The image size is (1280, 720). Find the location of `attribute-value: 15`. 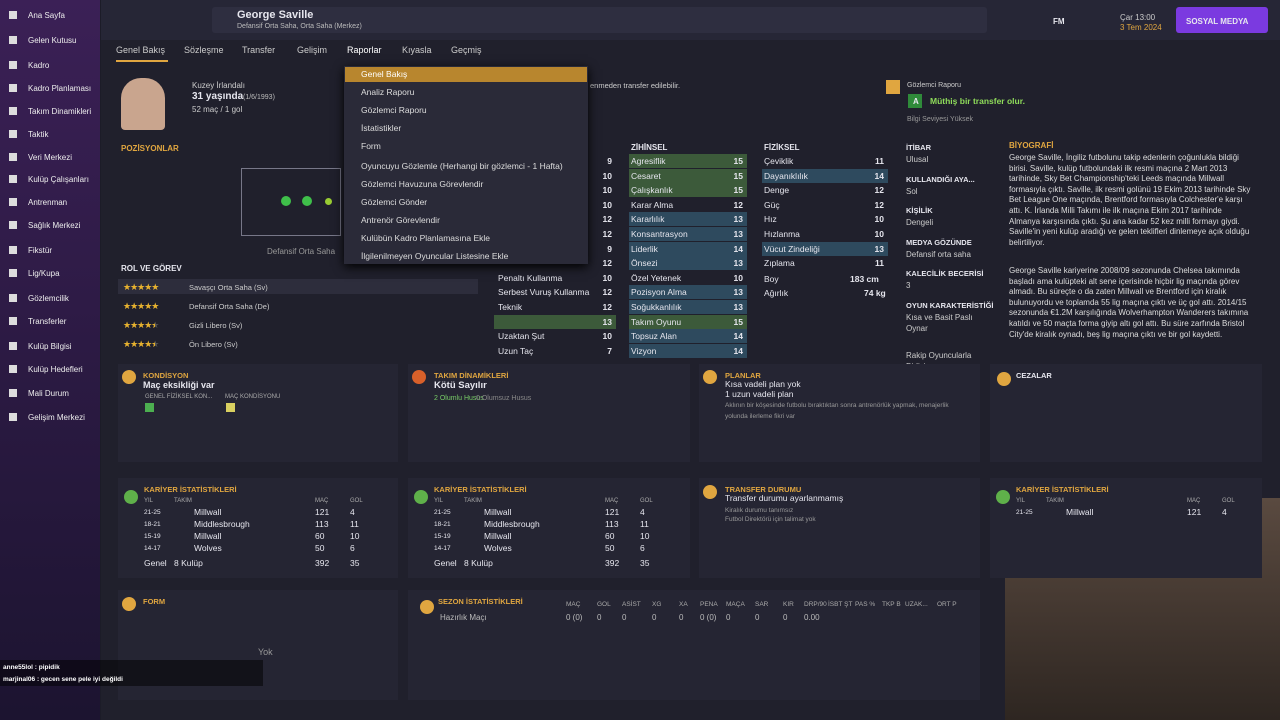

attribute-value: 15 is located at coordinates (738, 175).